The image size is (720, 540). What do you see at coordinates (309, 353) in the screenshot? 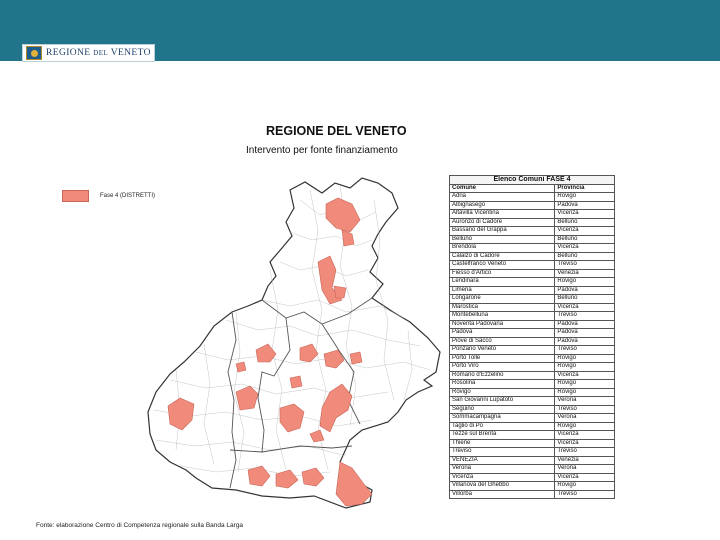
I see `area-bassano` at bounding box center [309, 353].